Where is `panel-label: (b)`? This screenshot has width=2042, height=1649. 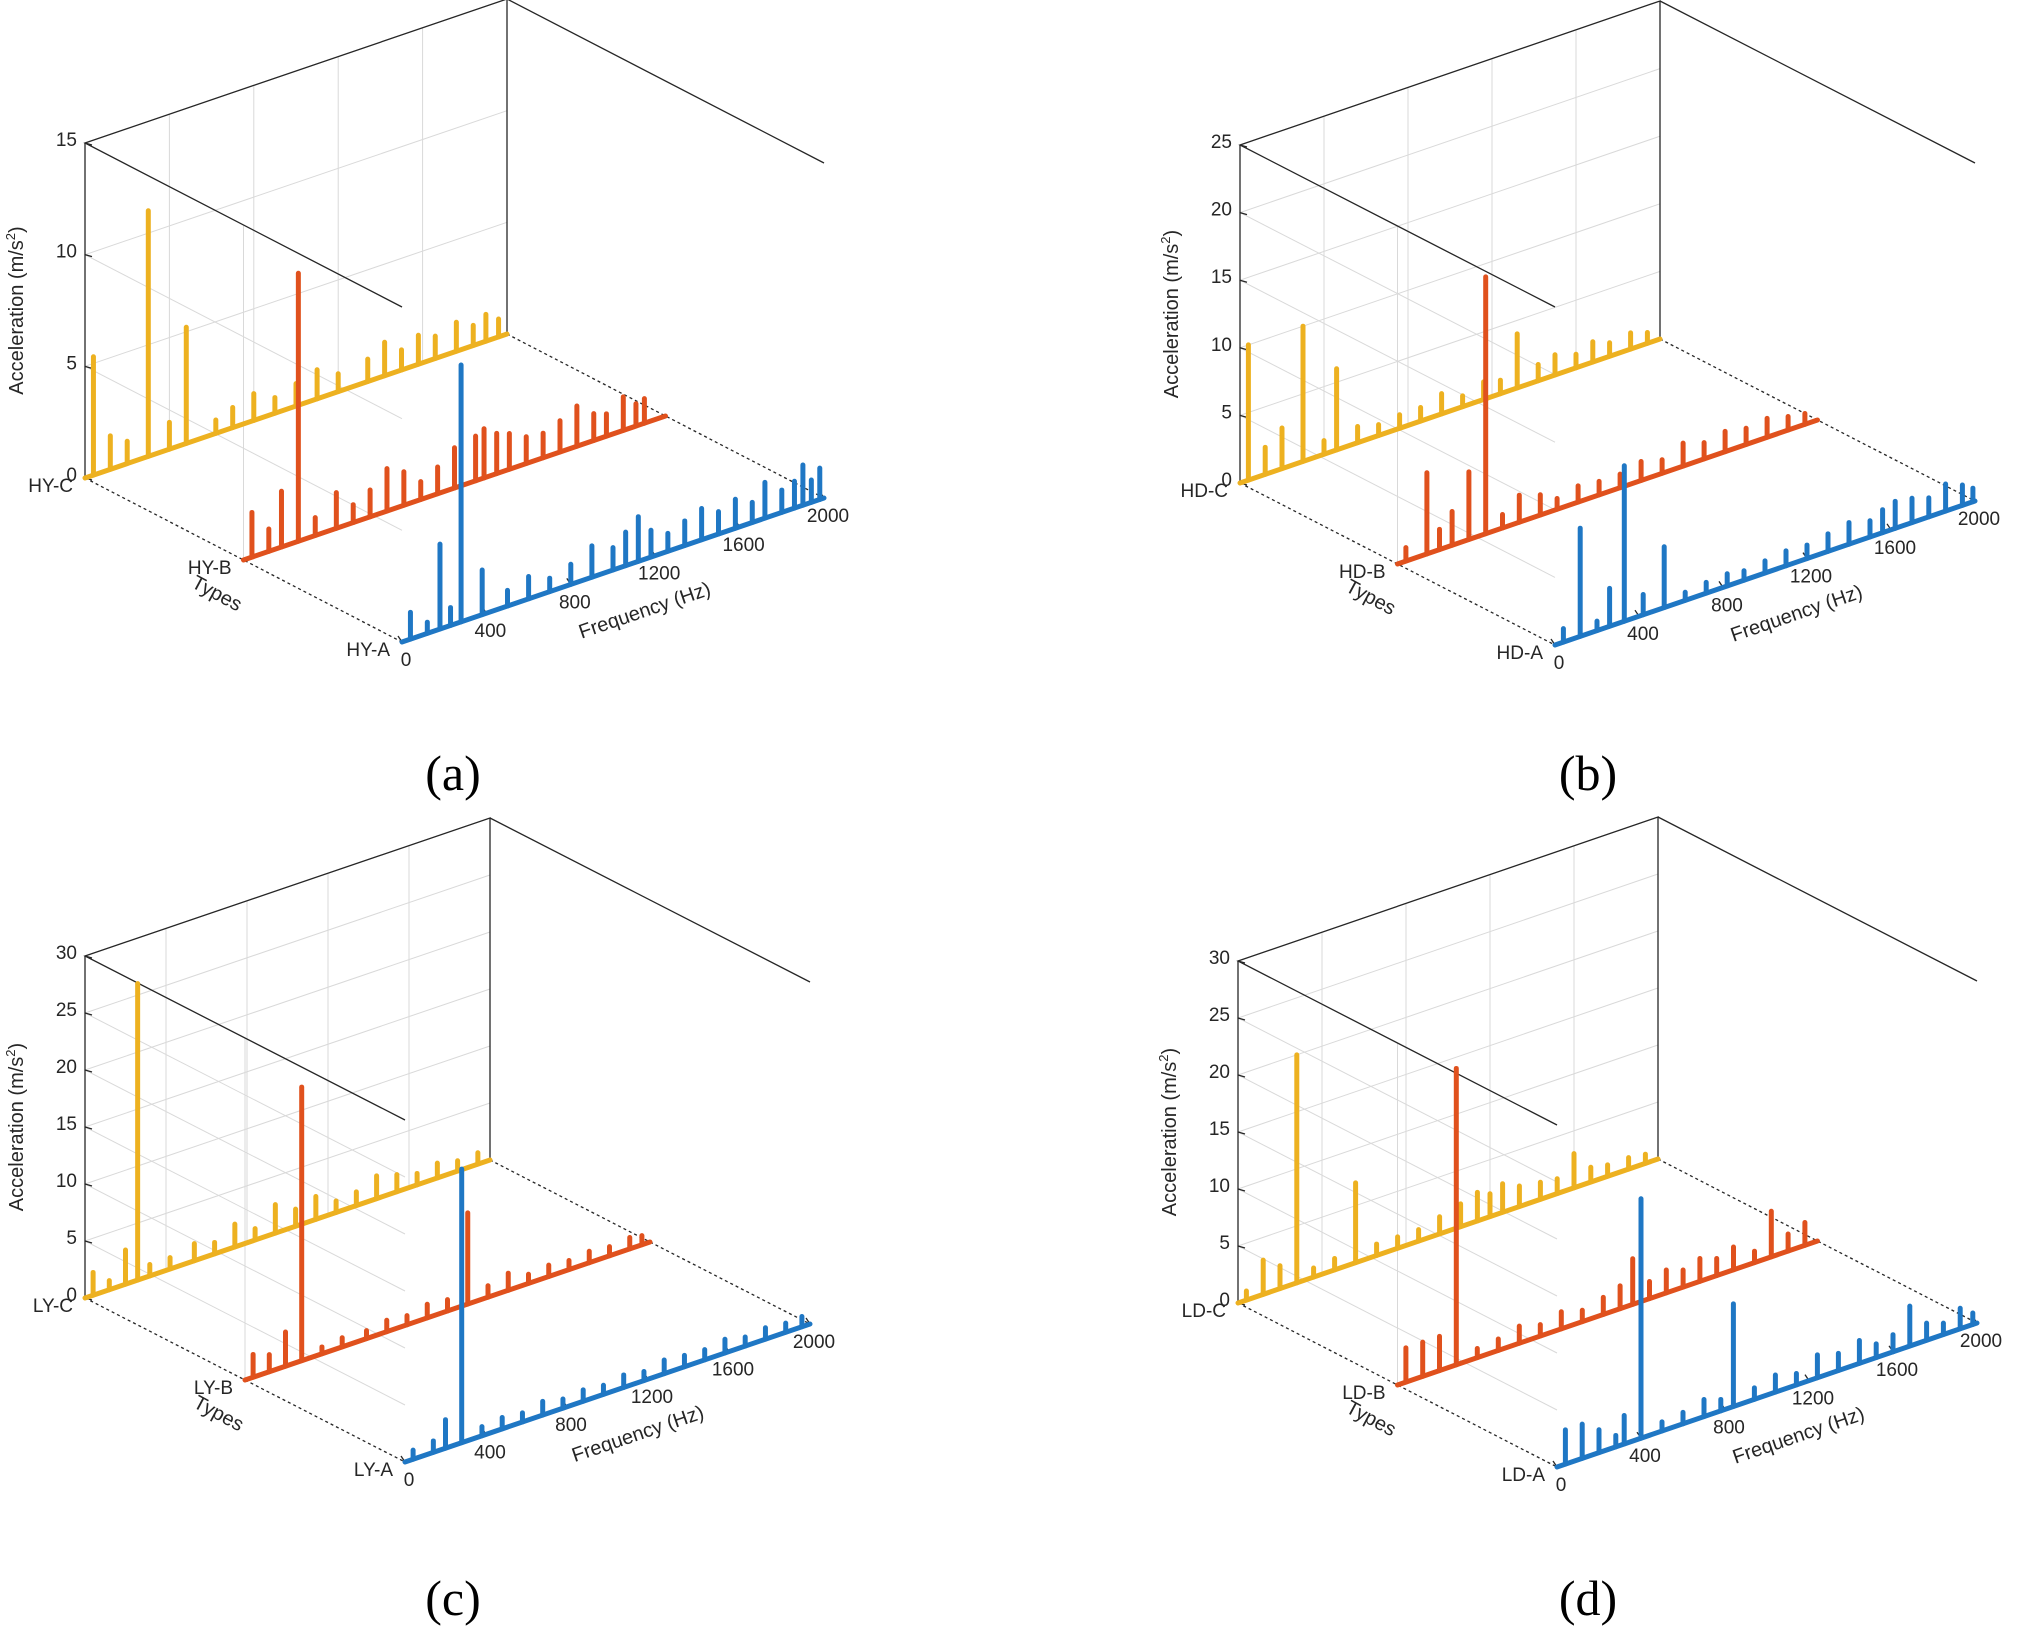 panel-label: (b) is located at coordinates (1588, 773).